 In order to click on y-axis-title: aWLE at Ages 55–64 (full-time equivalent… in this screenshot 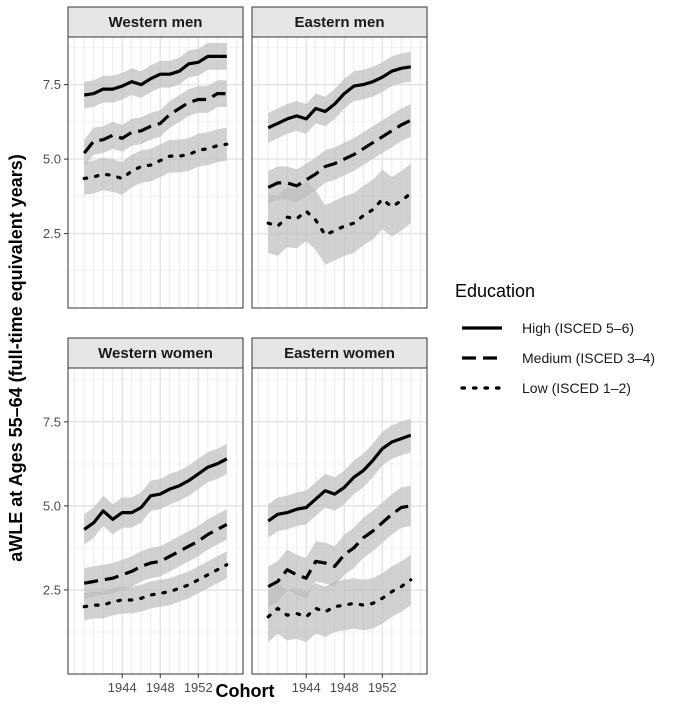, I will do `click(16, 357)`.